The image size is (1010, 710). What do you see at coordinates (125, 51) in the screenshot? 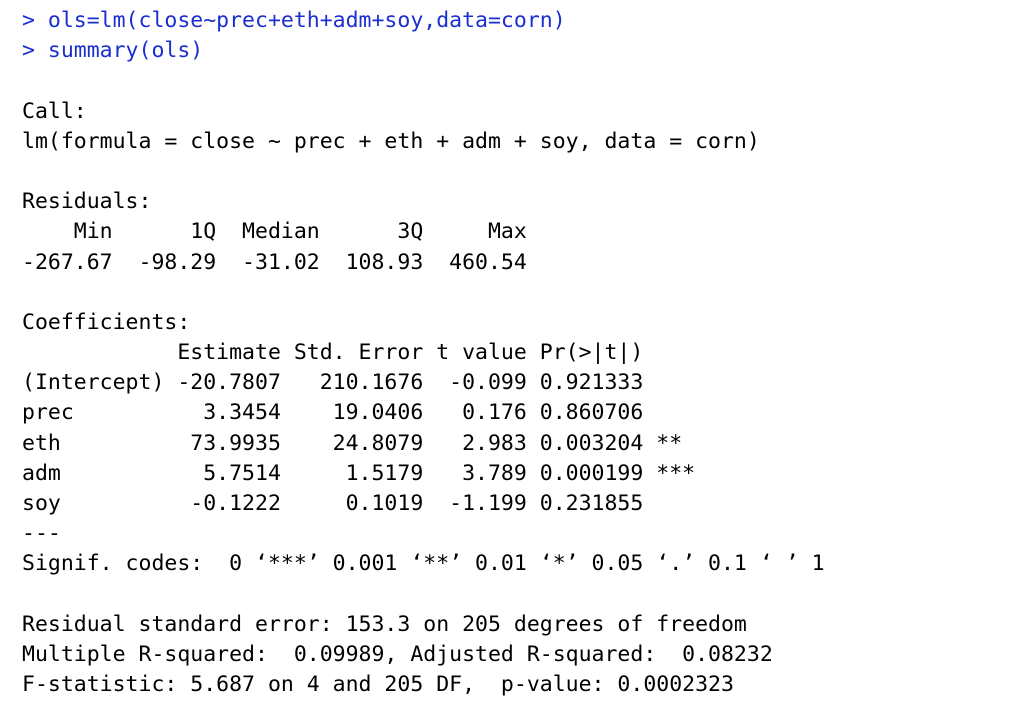
I see `command-text: summary(ols)` at bounding box center [125, 51].